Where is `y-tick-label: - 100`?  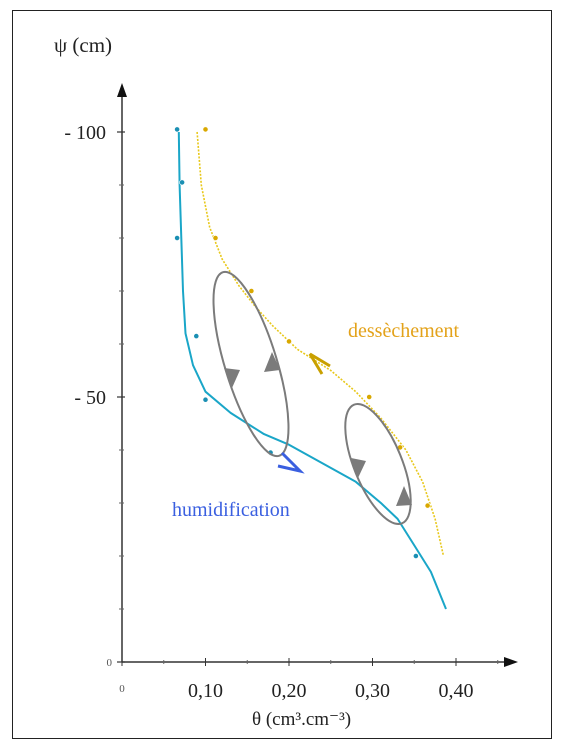 y-tick-label: - 100 is located at coordinates (85, 133).